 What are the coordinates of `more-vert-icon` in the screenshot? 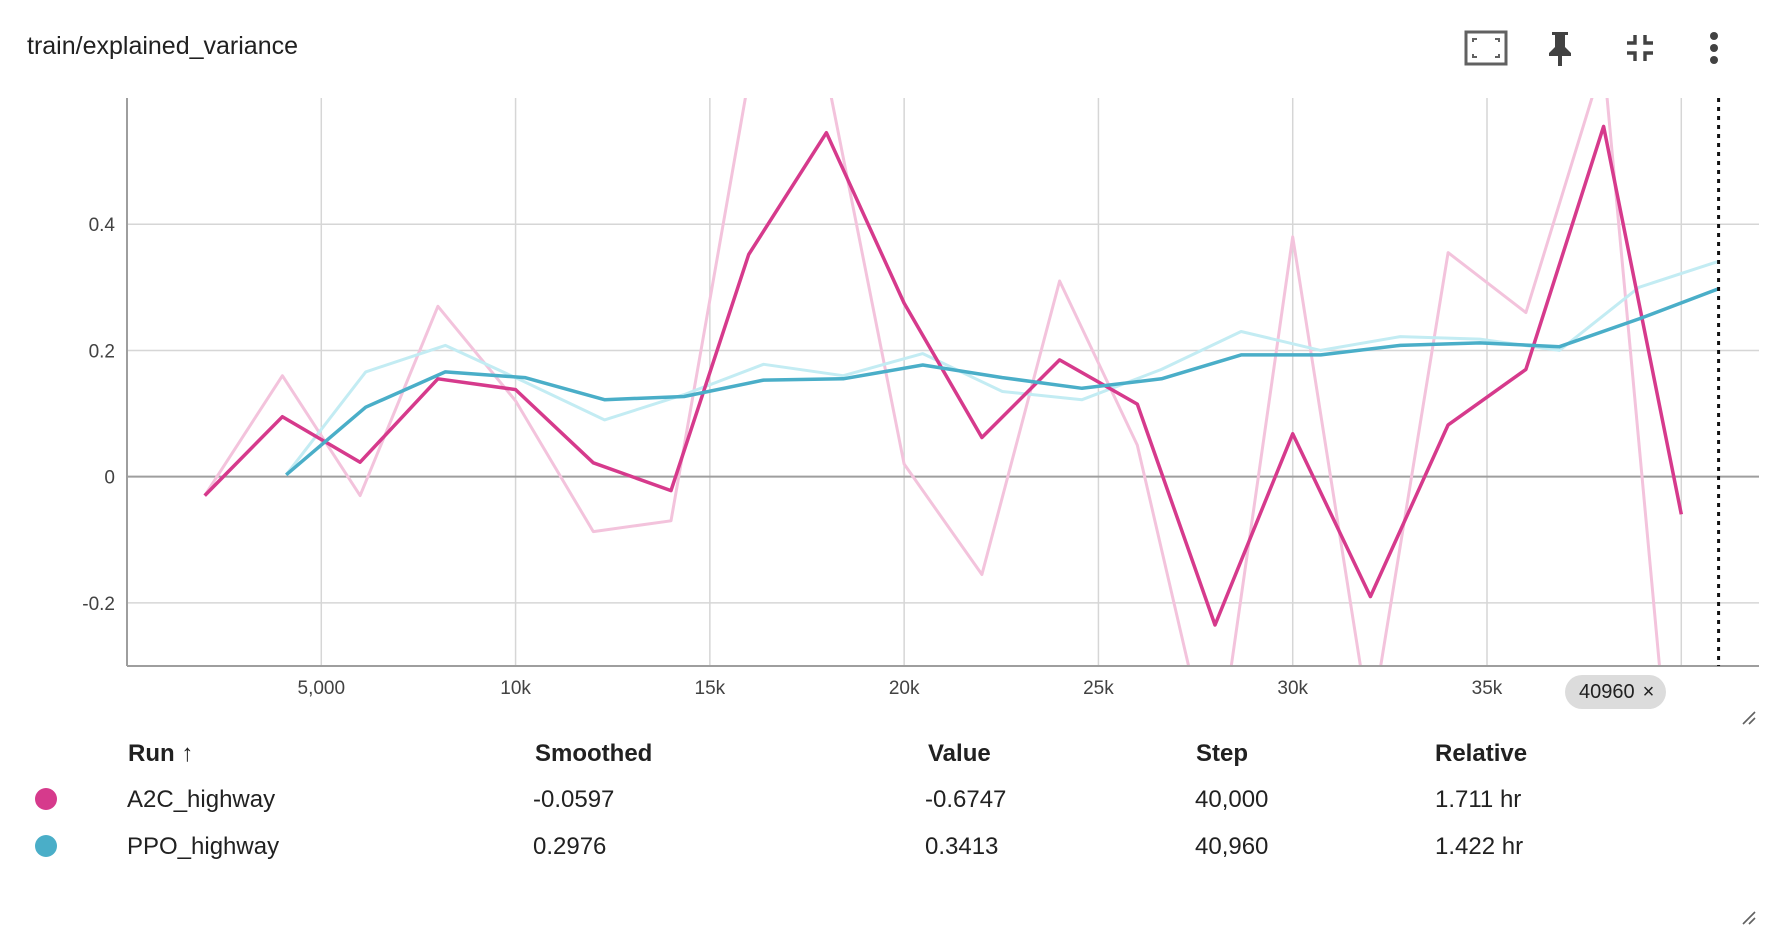 It's located at (1714, 48).